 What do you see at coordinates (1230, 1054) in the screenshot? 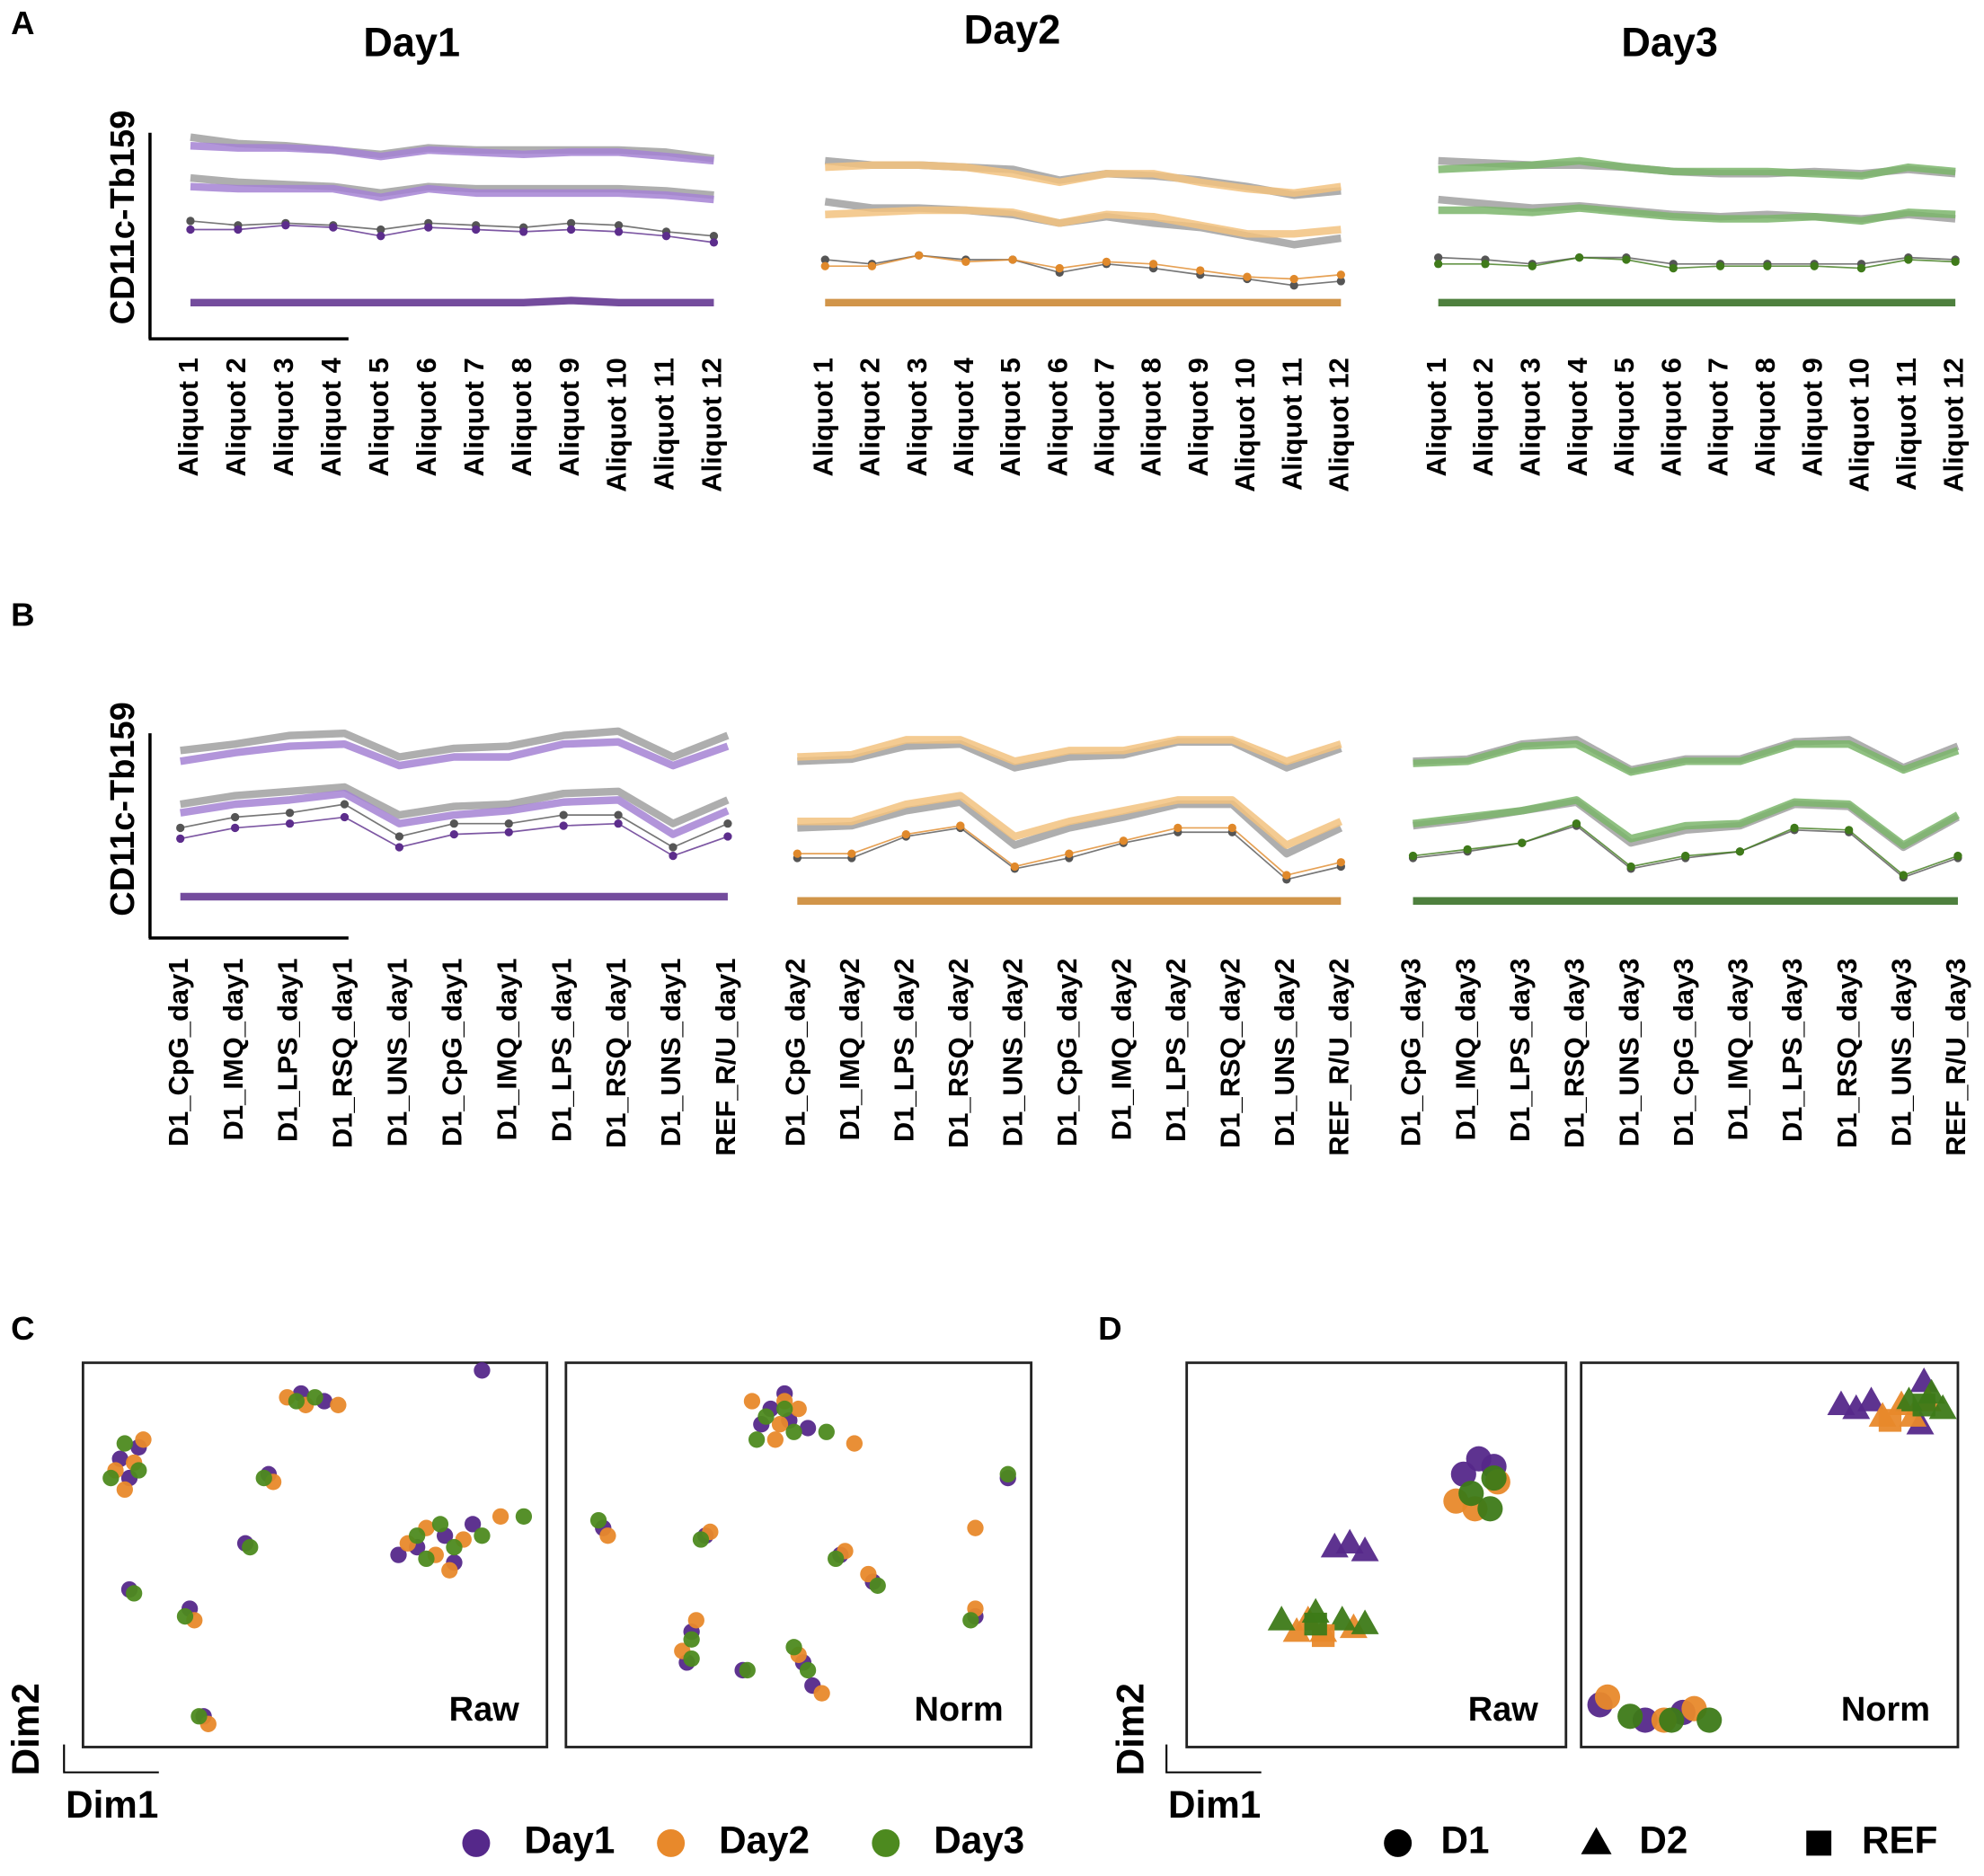
I see `x-tick-label: D1_RSQ_day2` at bounding box center [1230, 1054].